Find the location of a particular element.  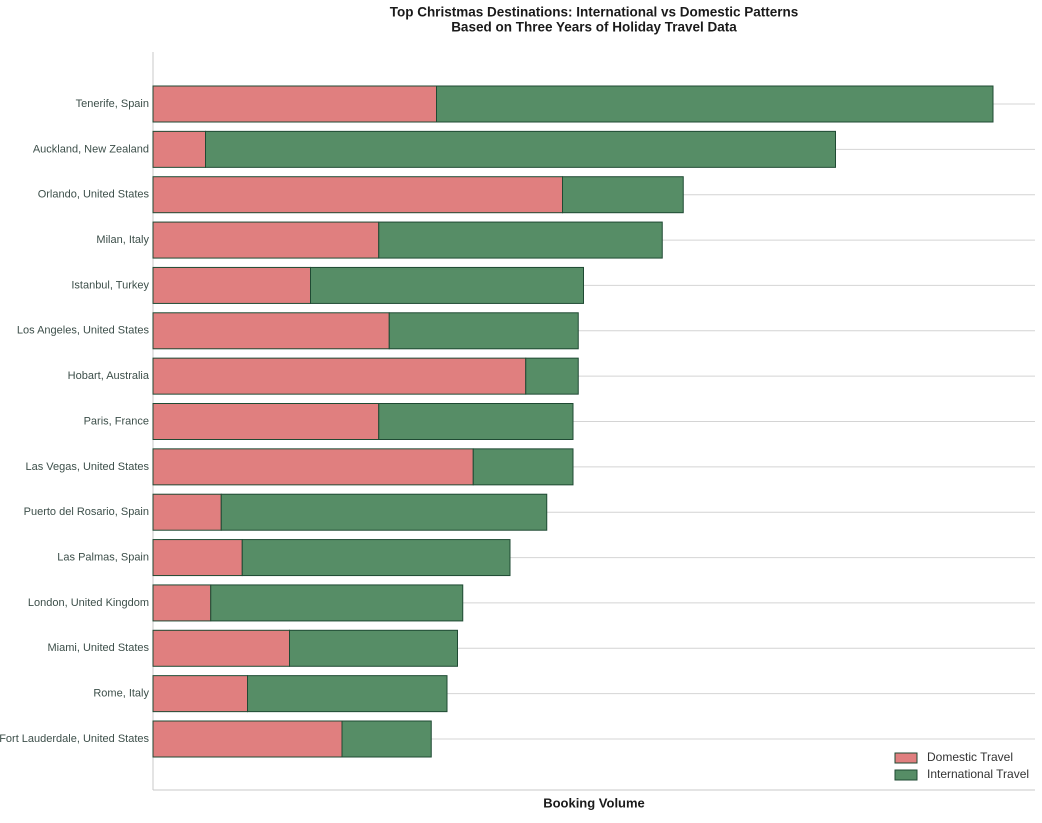

x-axis-label: Booking Volume is located at coordinates (594, 802).